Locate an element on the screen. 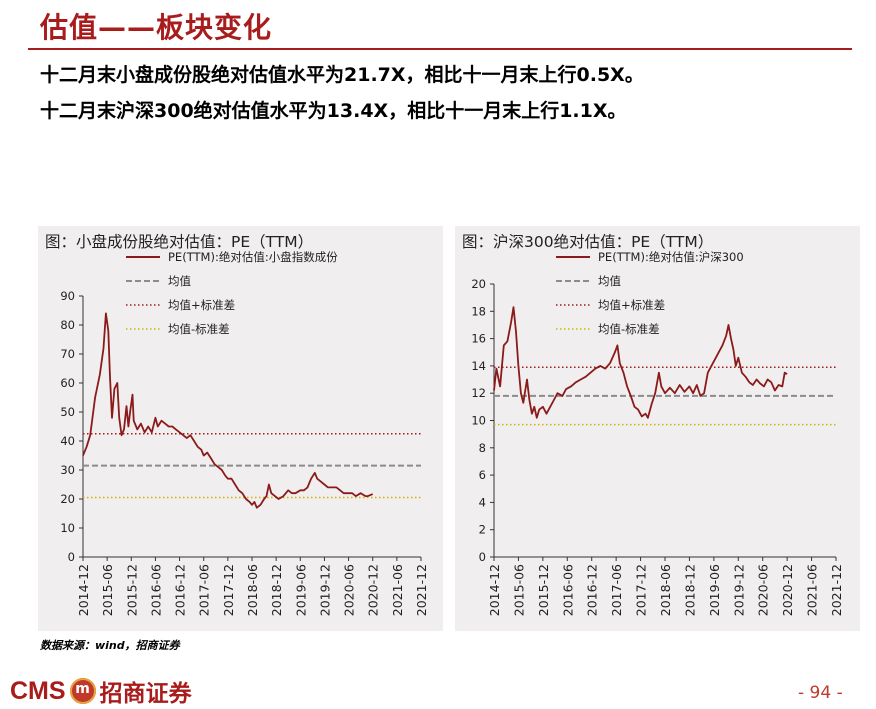 The image size is (876, 709). y-tick-label: 2 is located at coordinates (482, 530).